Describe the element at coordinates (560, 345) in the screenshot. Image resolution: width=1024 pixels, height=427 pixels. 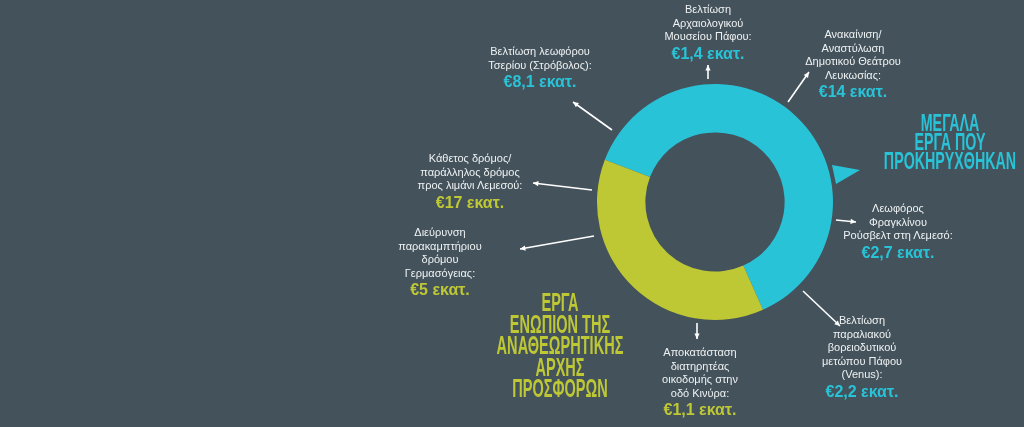
I see `slice-label: ΕΡΓΑ ΕΝΩΠΙΟΝ ΤΗΣ ΑΝΑΘΕΩΡΗΤΙΚΗΣ ΑΡΧΗΣ ΠΡΟΣΦΟΡΩΝ` at that location.